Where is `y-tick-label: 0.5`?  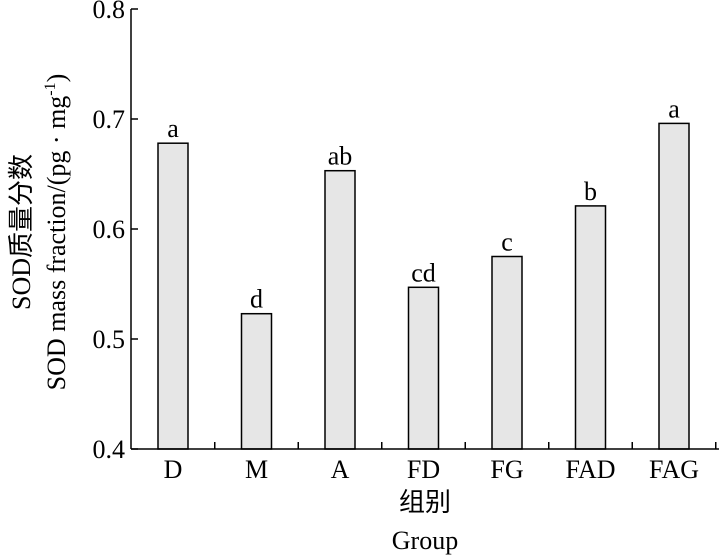
y-tick-label: 0.5 is located at coordinates (109, 339).